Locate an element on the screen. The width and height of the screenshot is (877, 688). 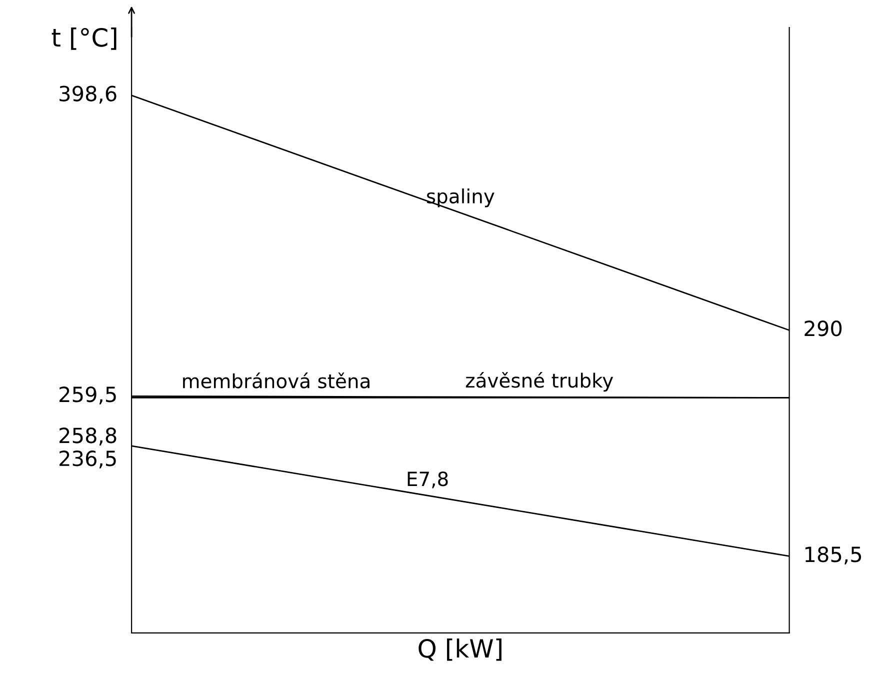
data-label: 185,5 is located at coordinates (833, 555).